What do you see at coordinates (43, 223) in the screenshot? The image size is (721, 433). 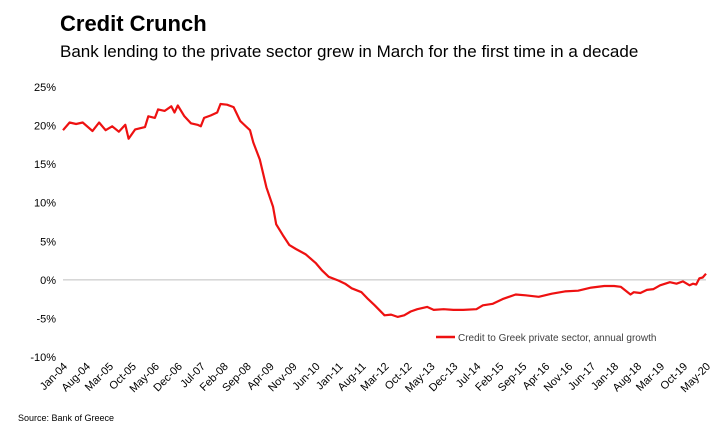 I see `y-axis-ticks: 25% 20% 15% 10% 5% 0% -5% -10%` at bounding box center [43, 223].